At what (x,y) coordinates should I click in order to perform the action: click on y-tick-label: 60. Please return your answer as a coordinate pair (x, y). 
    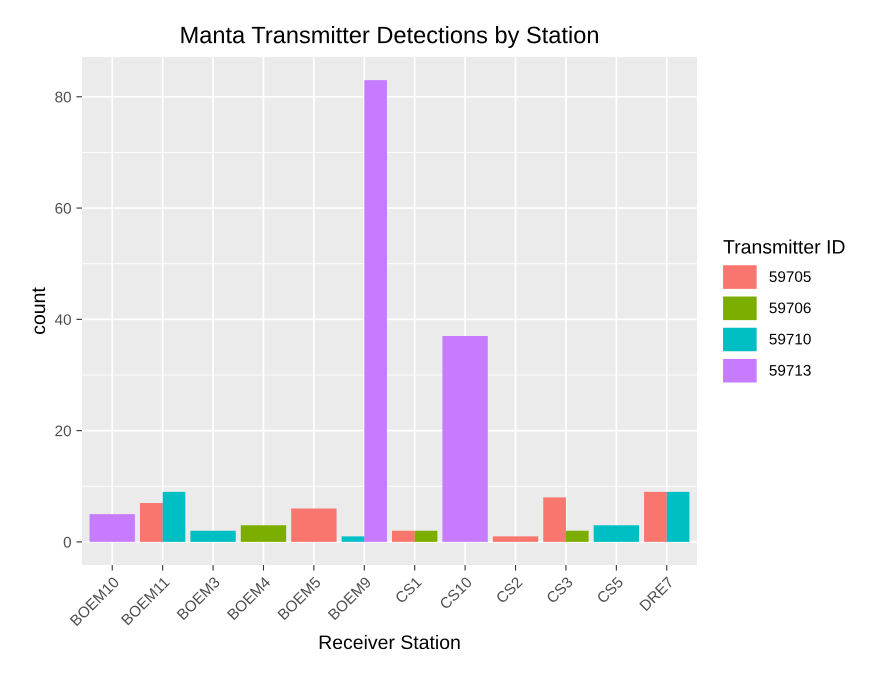
    Looking at the image, I should click on (63, 208).